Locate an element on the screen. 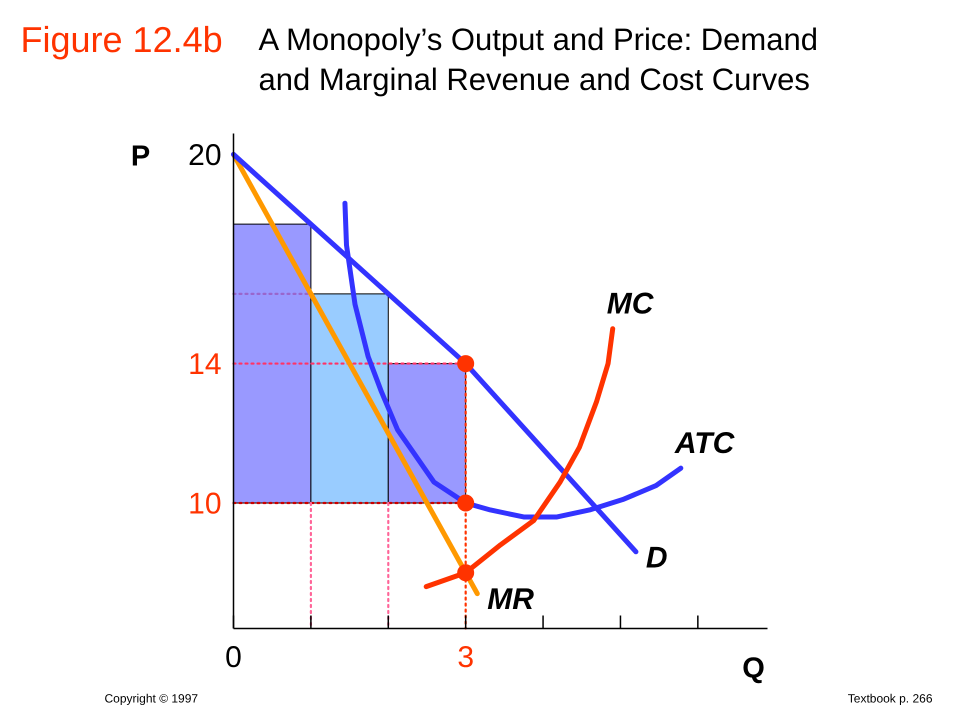 The image size is (960, 720). caption: Figure 12.4b is located at coordinates (121, 39).